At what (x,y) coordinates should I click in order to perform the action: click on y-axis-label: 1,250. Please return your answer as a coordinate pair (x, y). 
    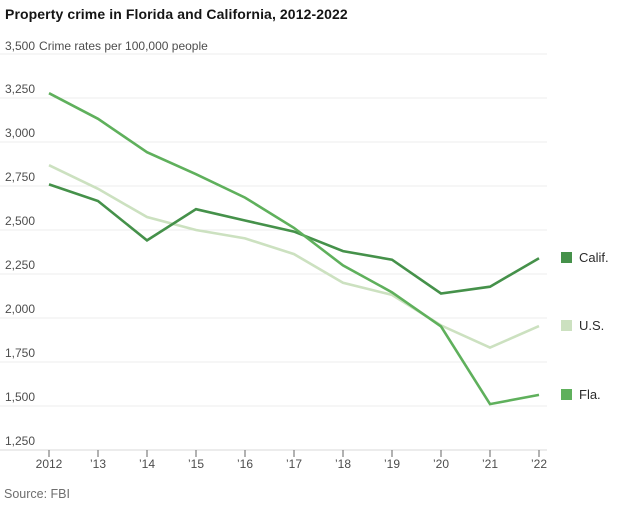
    Looking at the image, I should click on (20, 441).